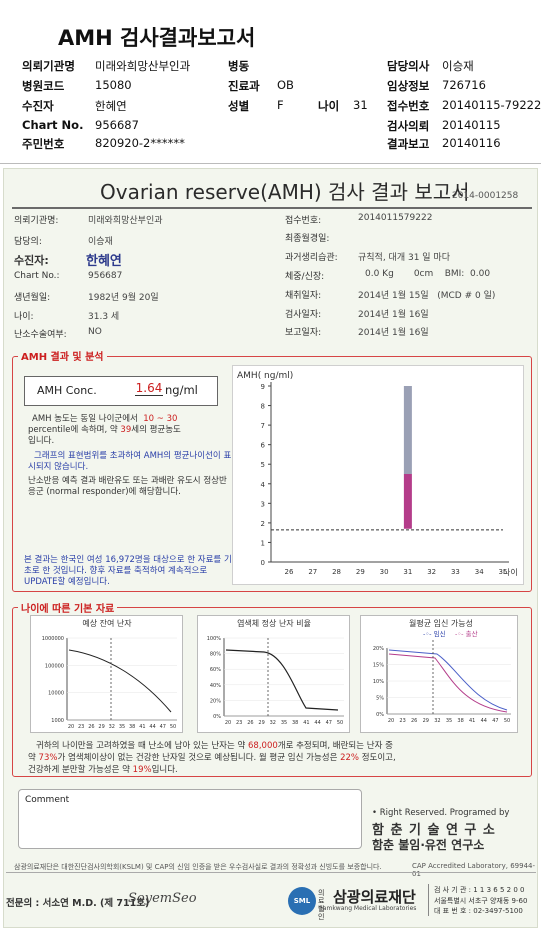 Image resolution: width=541 pixels, height=930 pixels. Describe the element at coordinates (56, 694) in the screenshot. I see `mini-y-tick-label: 10000` at that location.